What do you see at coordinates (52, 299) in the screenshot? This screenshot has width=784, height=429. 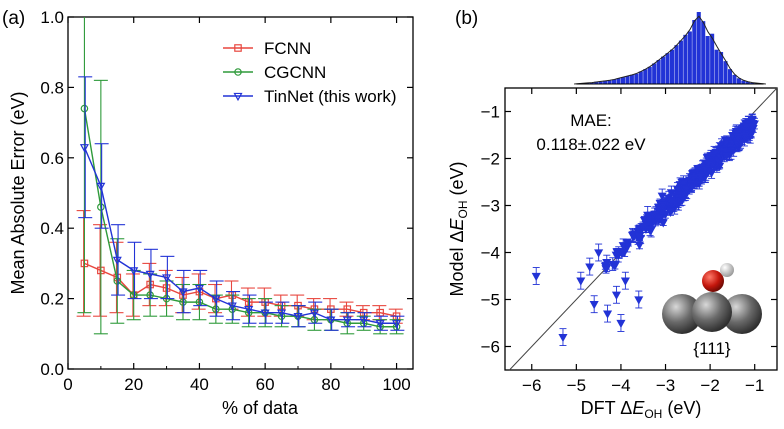 I see `panel-a-ytick-label: 0.2` at bounding box center [52, 299].